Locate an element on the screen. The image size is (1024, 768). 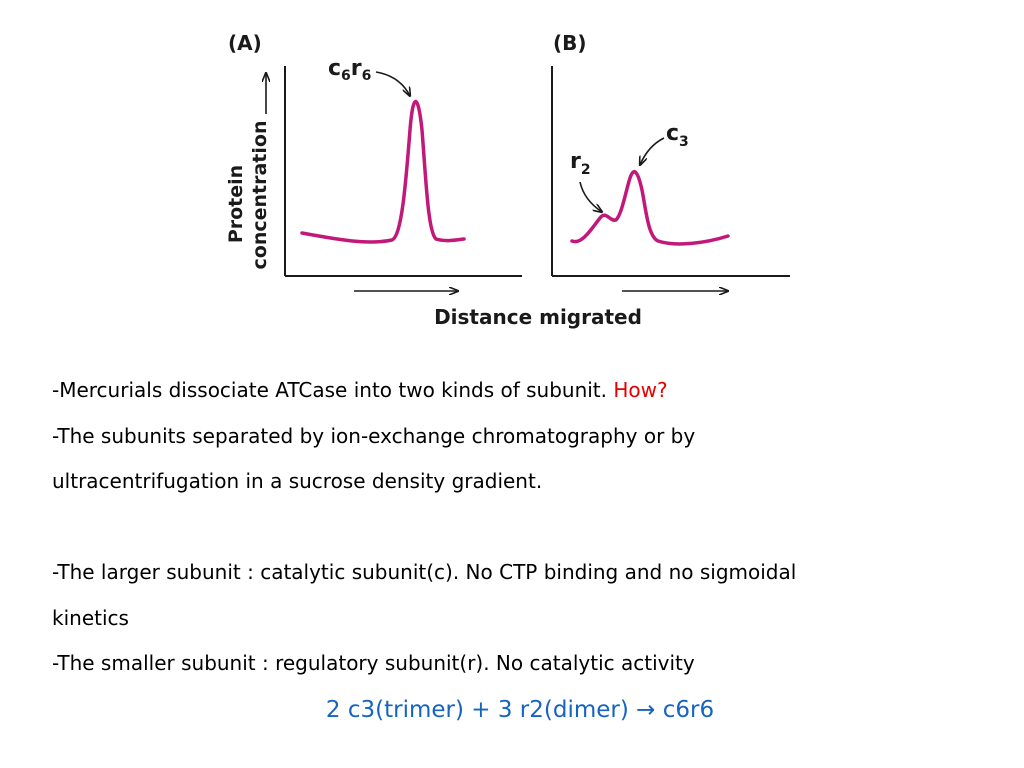
panel-b-axes is located at coordinates (670, 171).